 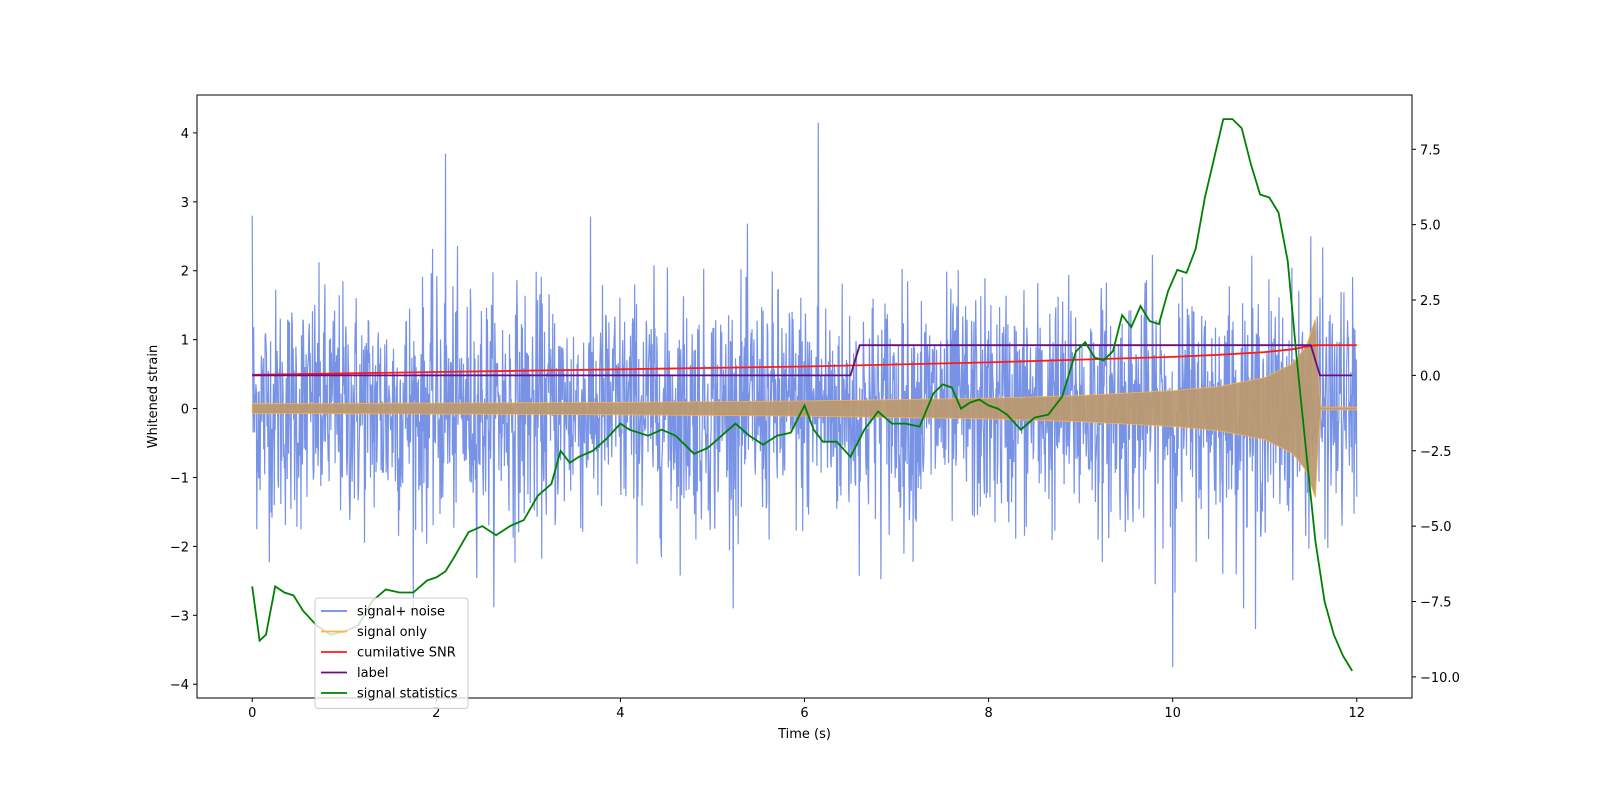 What do you see at coordinates (1356, 713) in the screenshot?
I see `x-tick-label: 12` at bounding box center [1356, 713].